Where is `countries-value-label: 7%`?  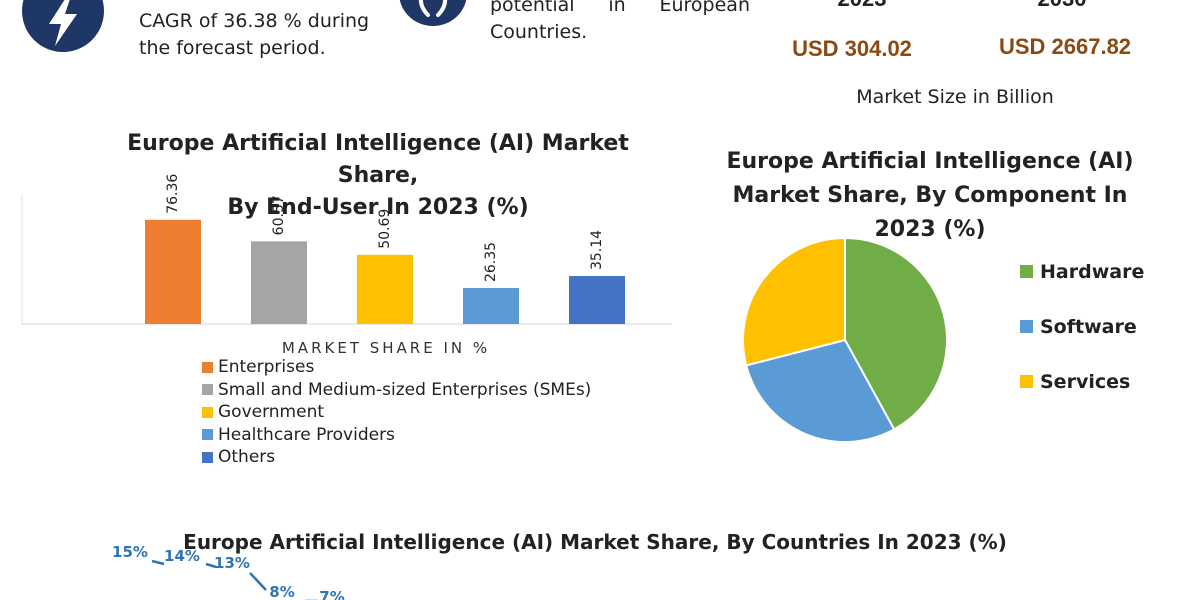
countries-value-label: 7% is located at coordinates (331, 594).